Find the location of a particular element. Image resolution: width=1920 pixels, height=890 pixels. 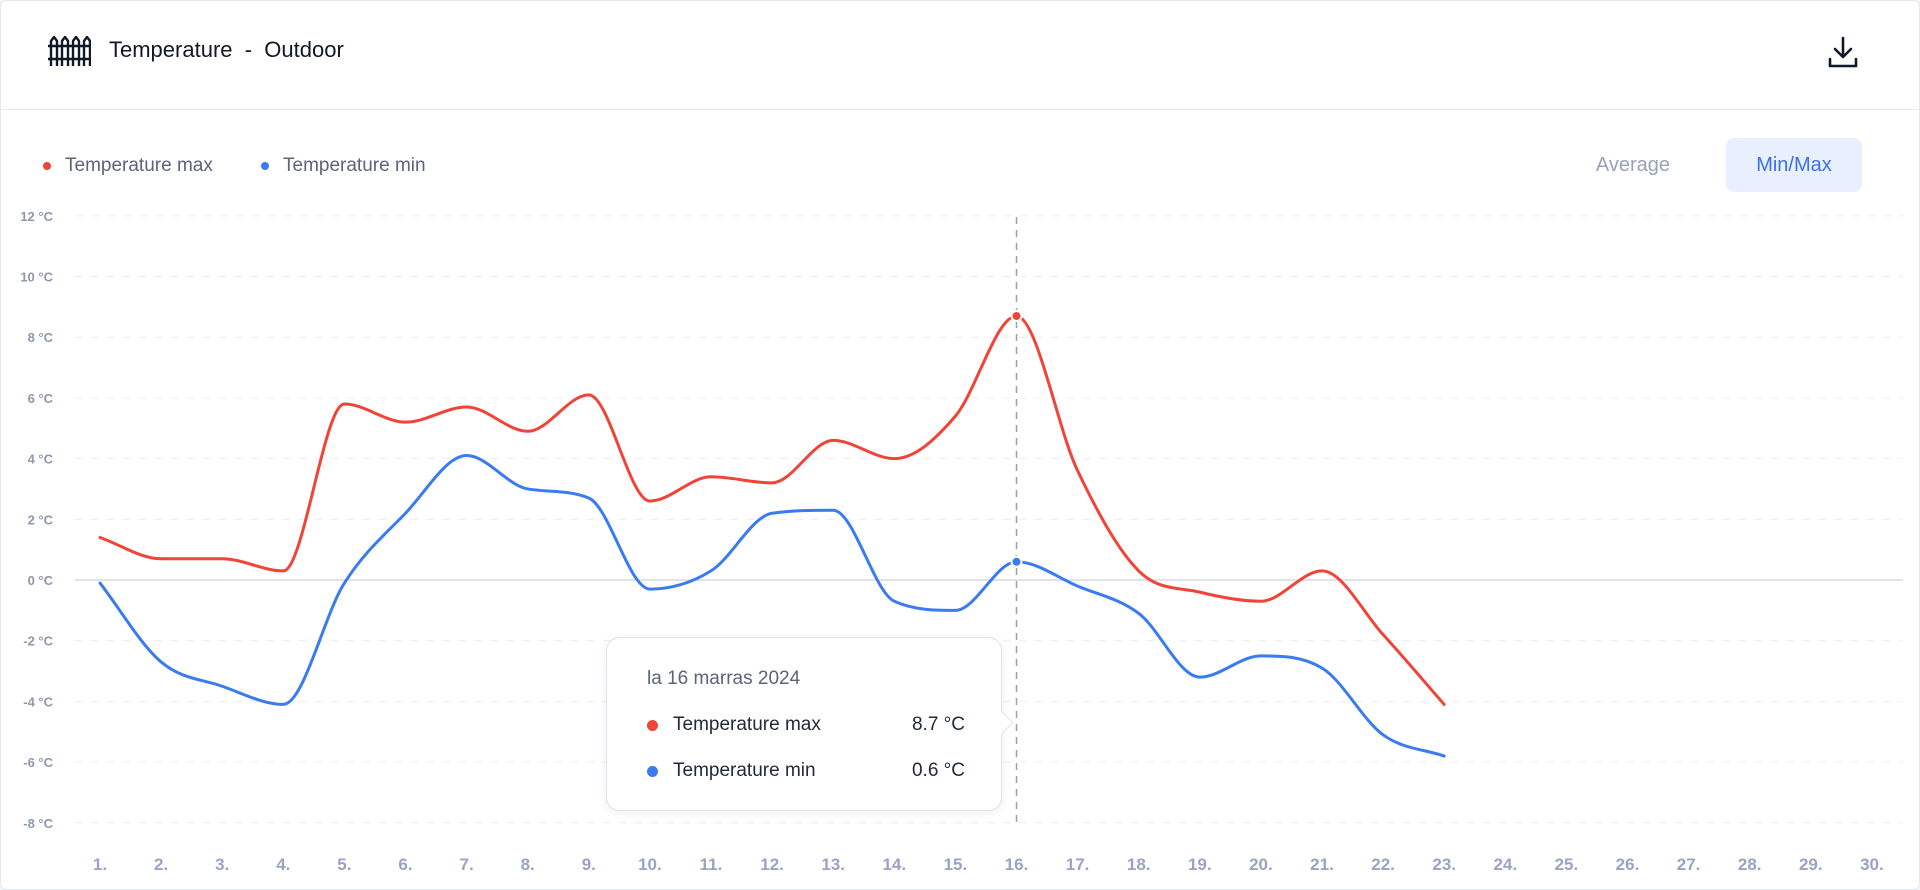

x-tick-label: 6. is located at coordinates (405, 864).